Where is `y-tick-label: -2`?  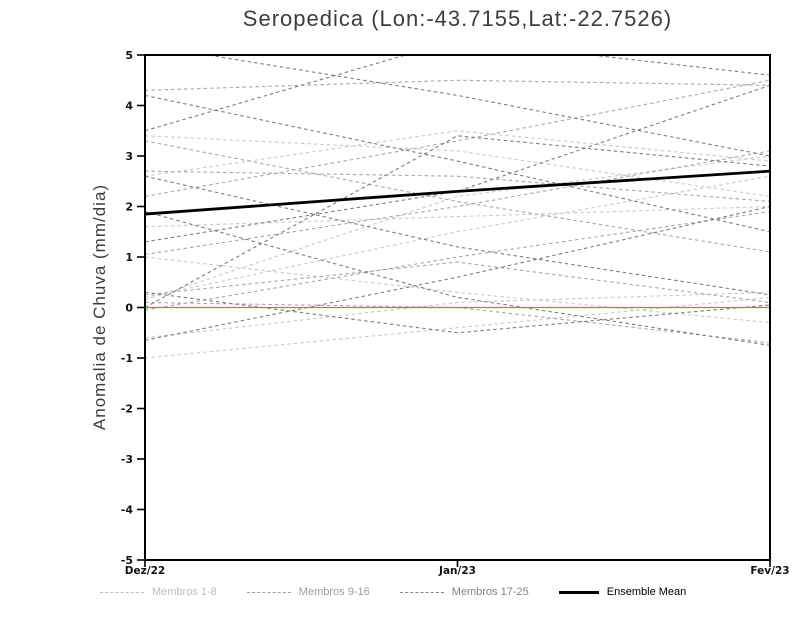 y-tick-label: -2 is located at coordinates (127, 409).